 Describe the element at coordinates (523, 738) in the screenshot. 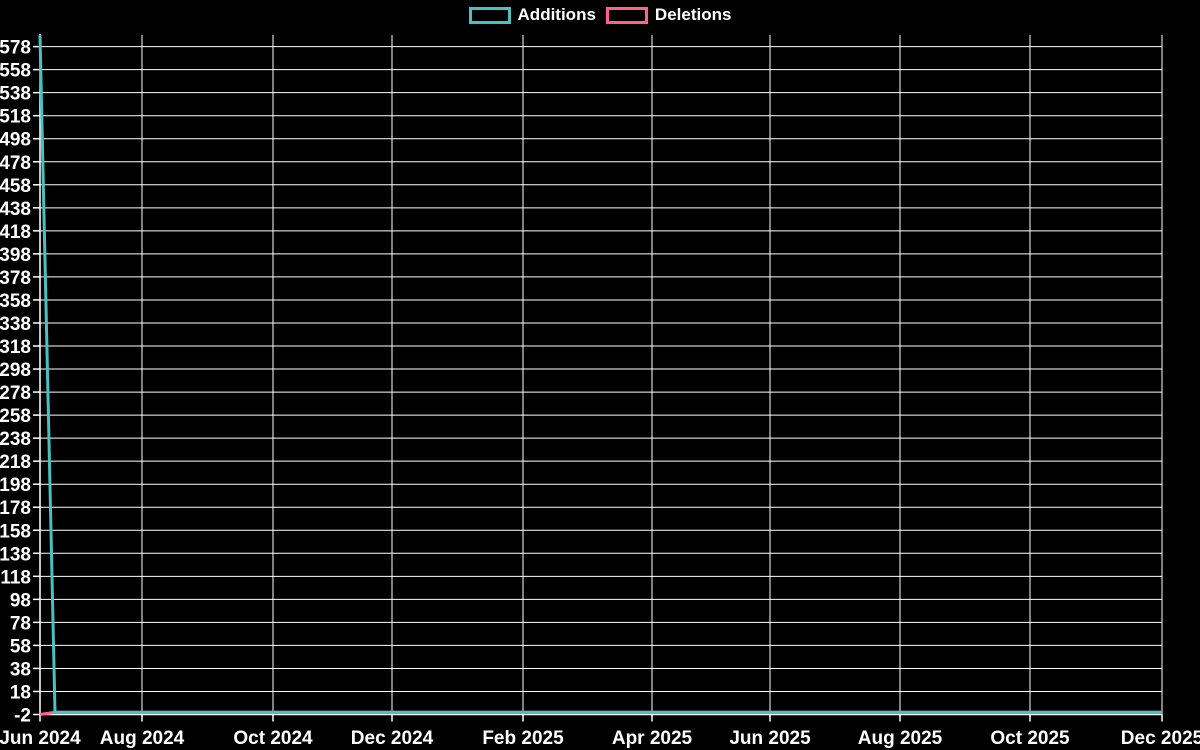

I see `x-tick-label: Feb 2025` at that location.